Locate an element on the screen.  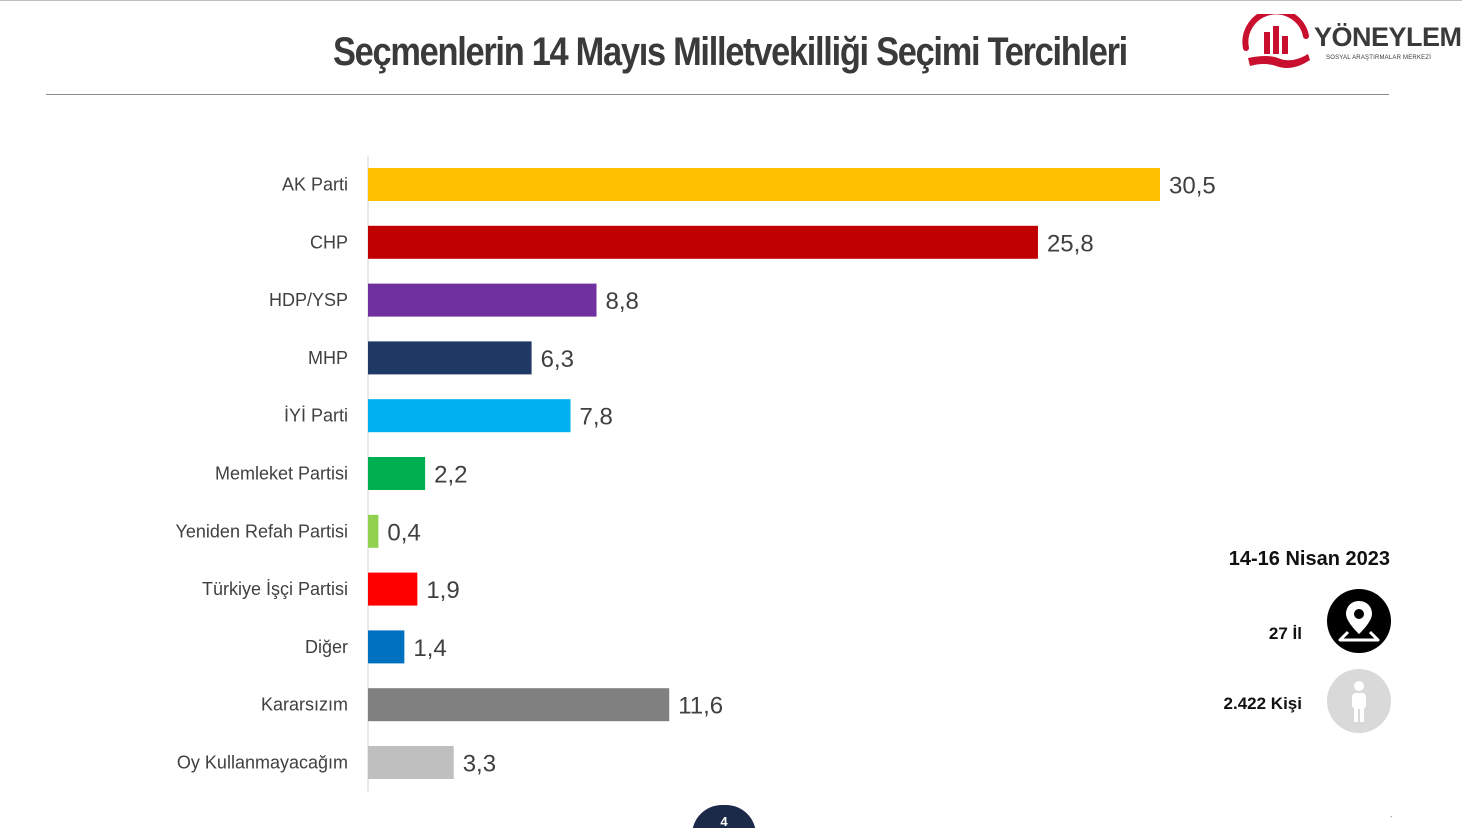
data-label: 7,8 is located at coordinates (596, 417).